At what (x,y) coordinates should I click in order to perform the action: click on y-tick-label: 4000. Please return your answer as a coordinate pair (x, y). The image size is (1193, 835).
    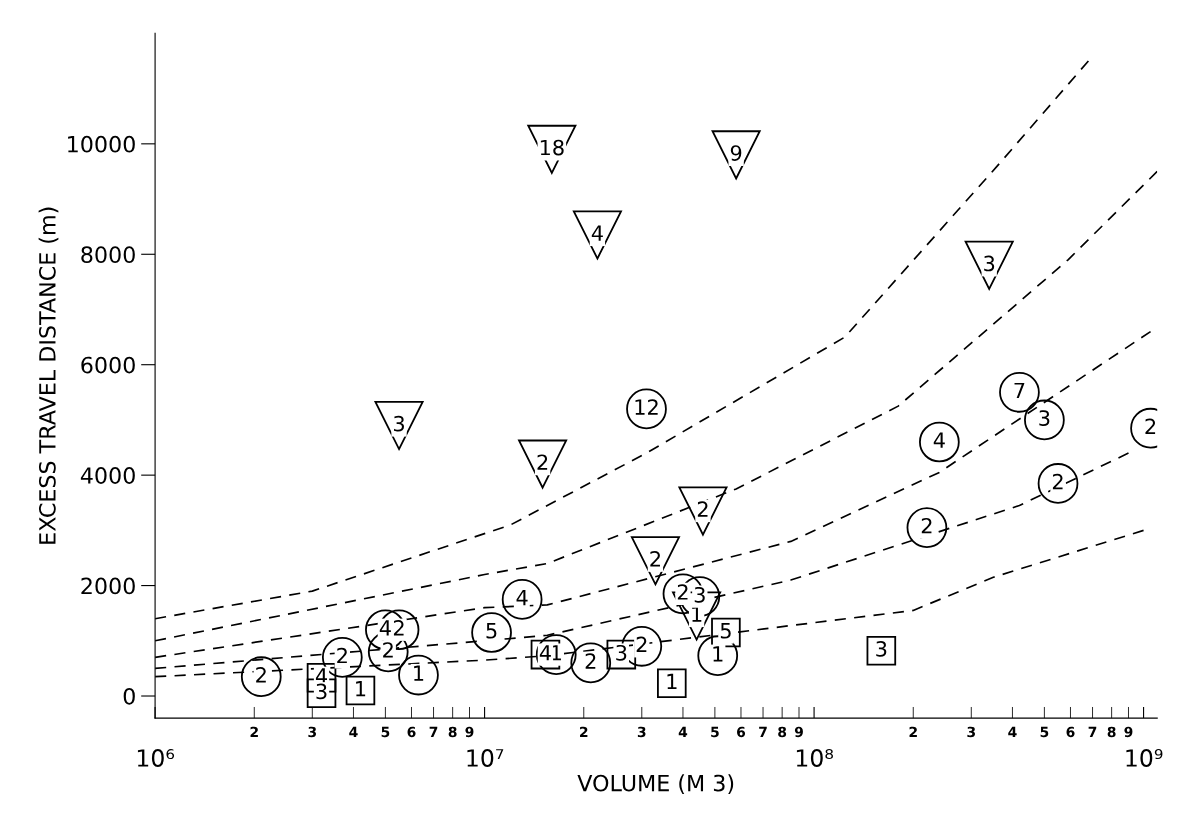
    Looking at the image, I should click on (107, 475).